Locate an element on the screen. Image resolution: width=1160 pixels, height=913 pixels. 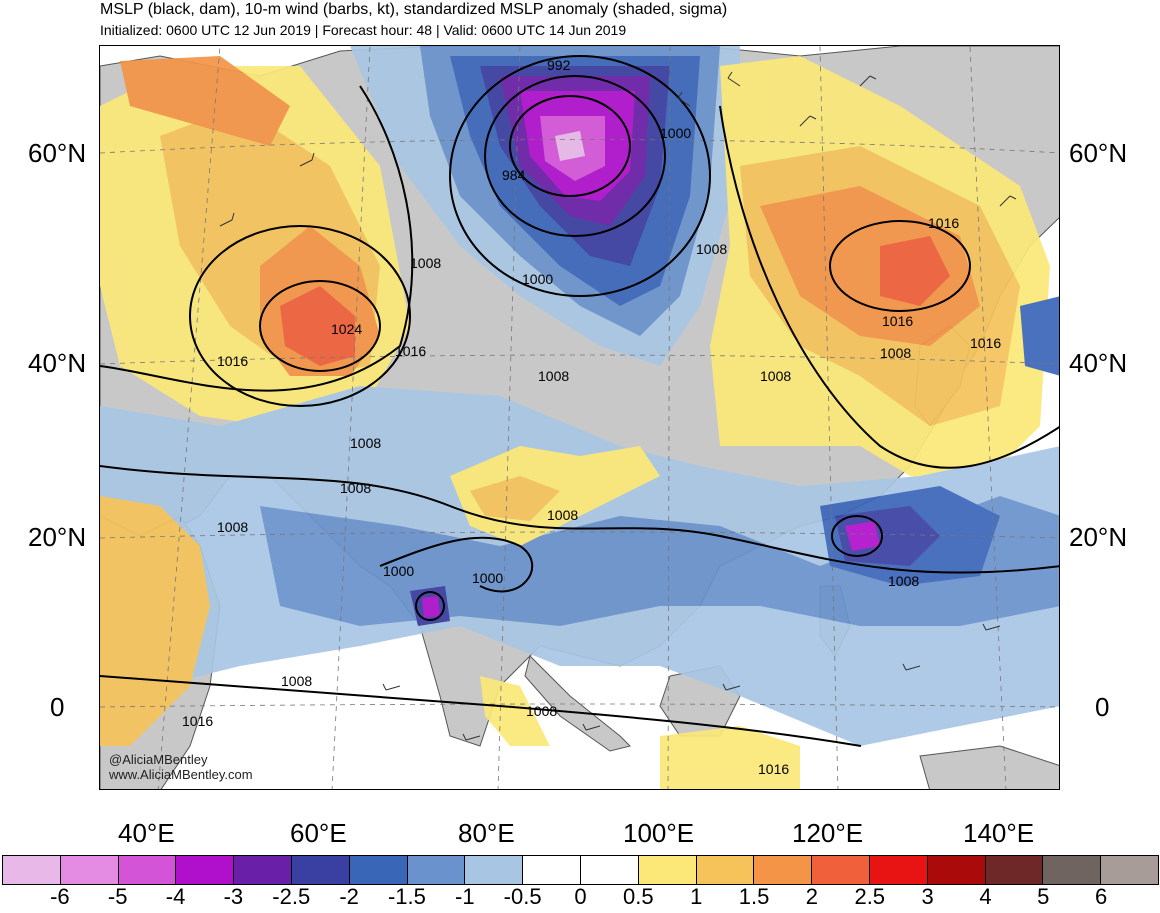
colorbar-tick-label: -4 is located at coordinates (175, 896).